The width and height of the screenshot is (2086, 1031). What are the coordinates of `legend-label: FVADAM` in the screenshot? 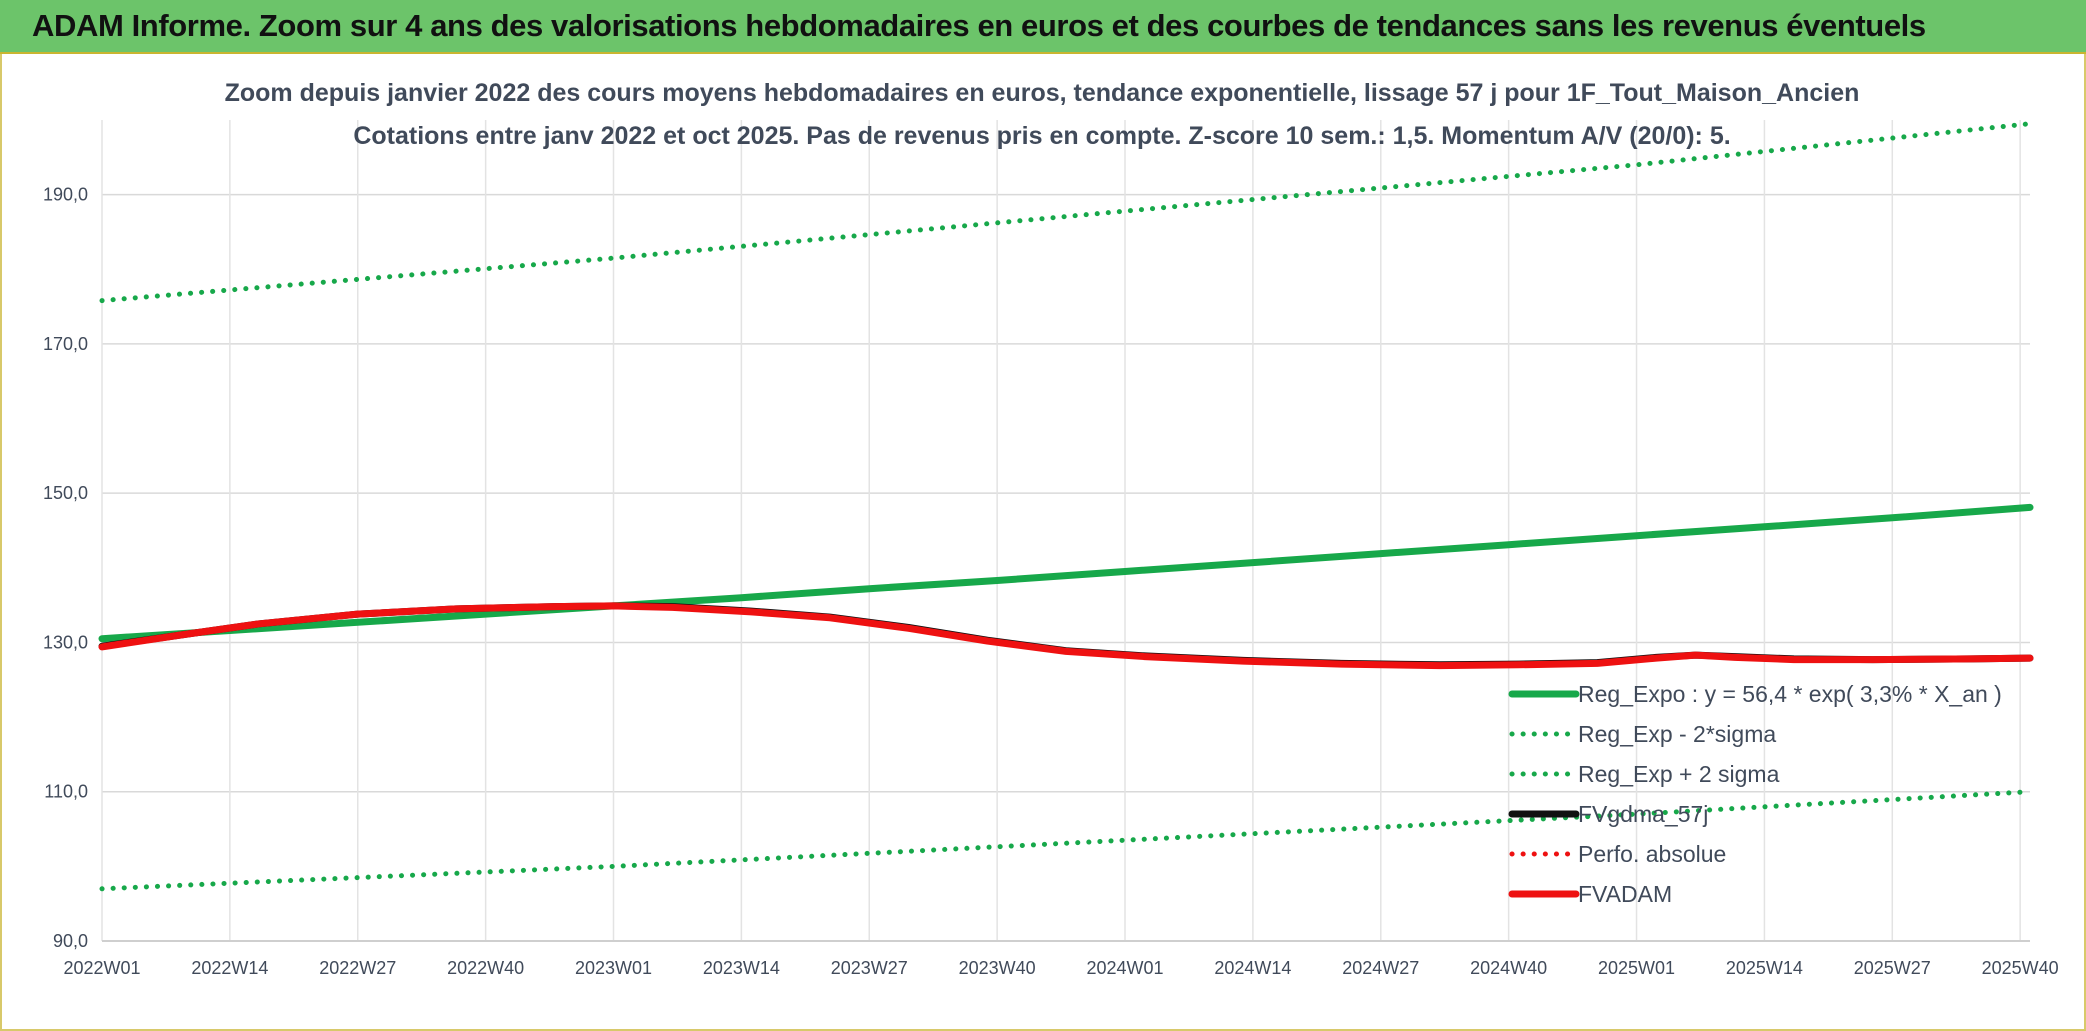 It's located at (1625, 894).